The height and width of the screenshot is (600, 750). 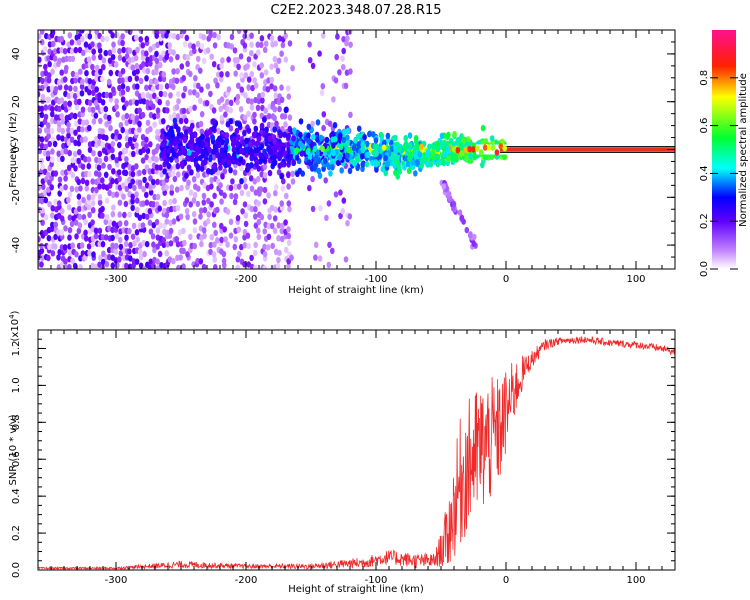 I want to click on colorbar-gradient, so click(x=724, y=149).